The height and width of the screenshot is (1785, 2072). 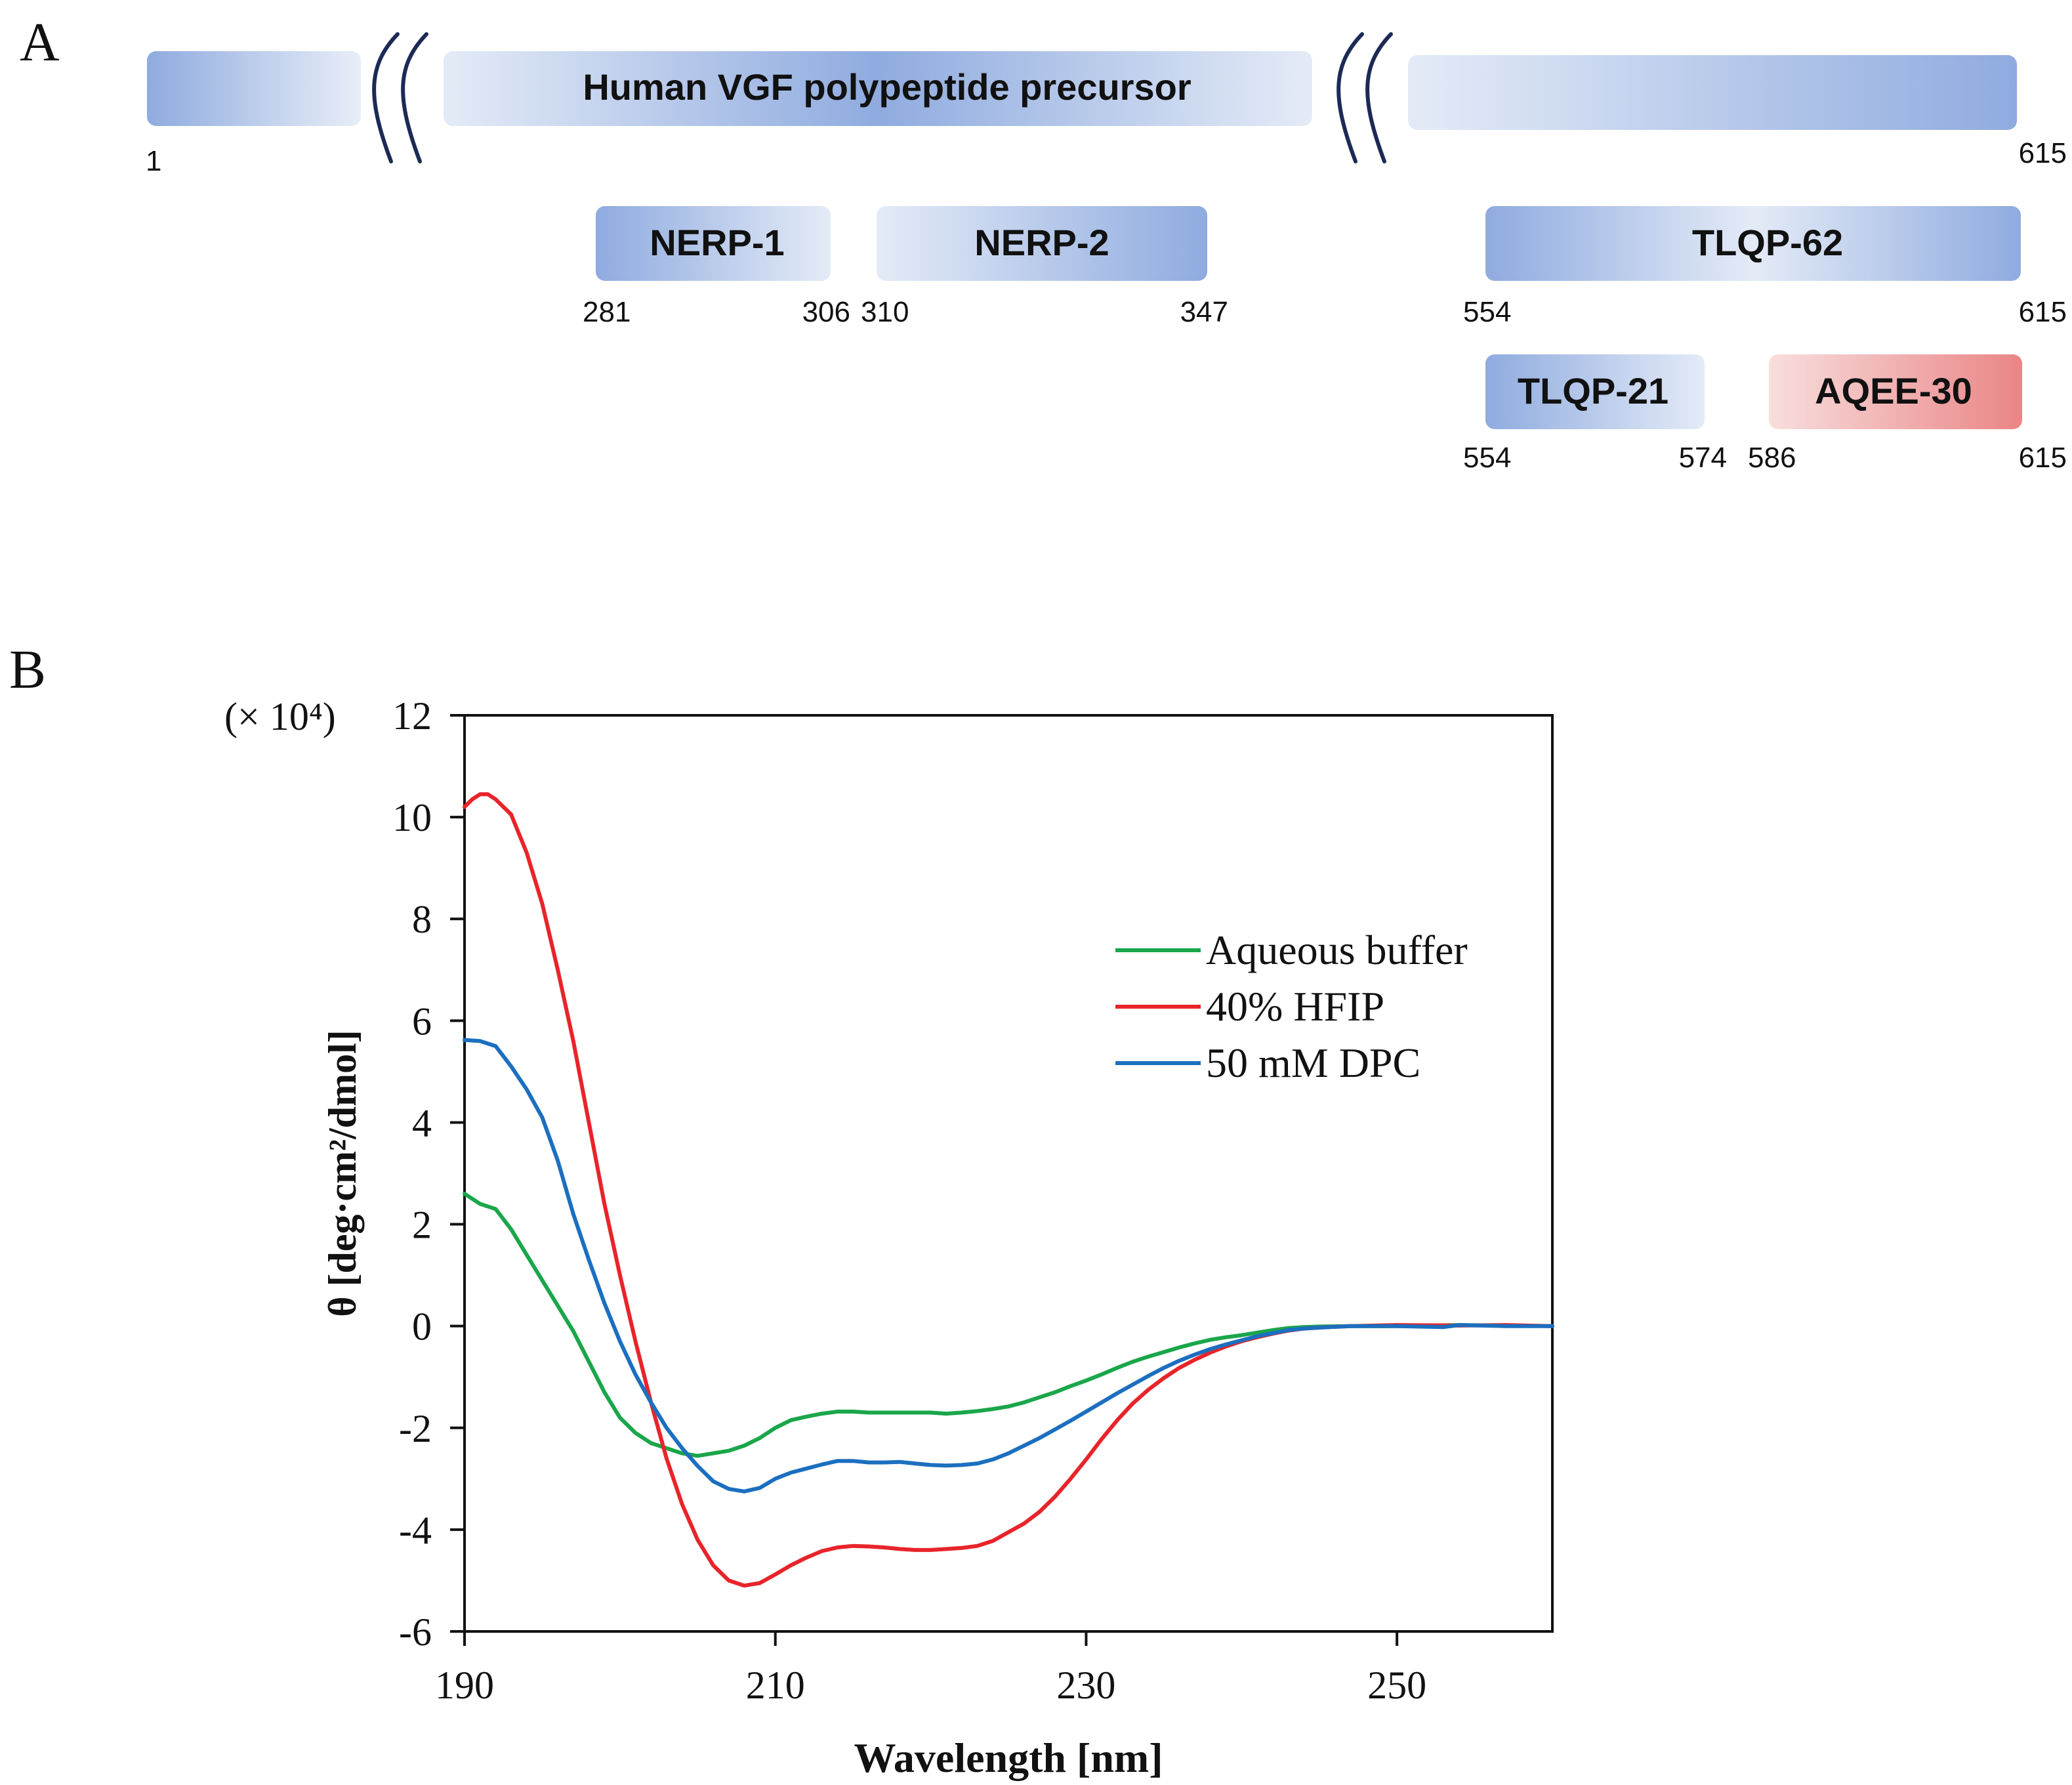 I want to click on precursor-segment-middle, so click(x=878, y=88).